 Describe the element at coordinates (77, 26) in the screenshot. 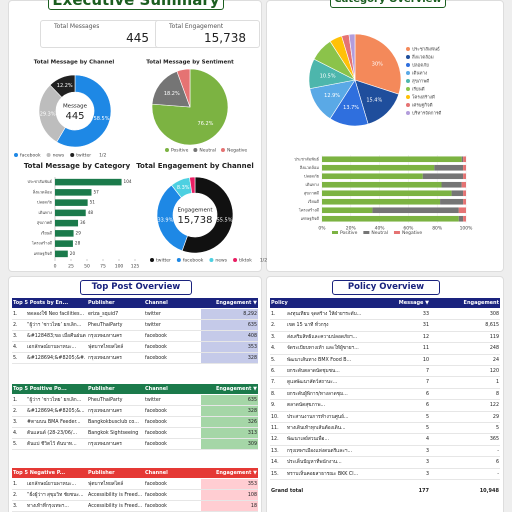

I see `kpi-label: Total Messages` at that location.